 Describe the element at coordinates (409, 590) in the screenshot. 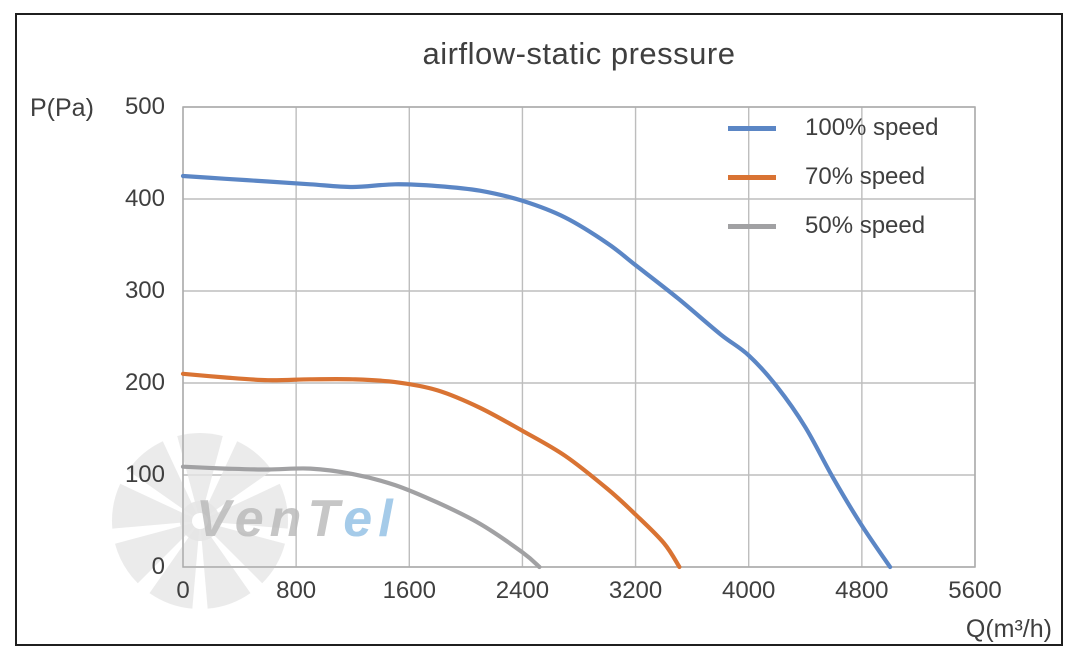

I see `xtick-label: 1600` at that location.